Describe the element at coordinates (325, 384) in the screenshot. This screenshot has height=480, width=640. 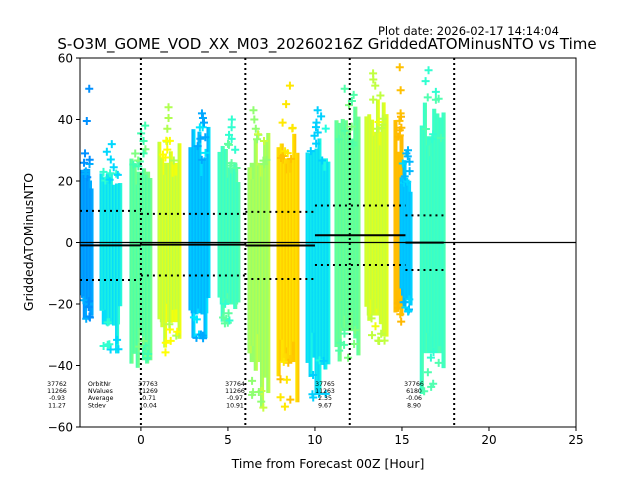
I see `orbit-stat-value: 37765` at that location.